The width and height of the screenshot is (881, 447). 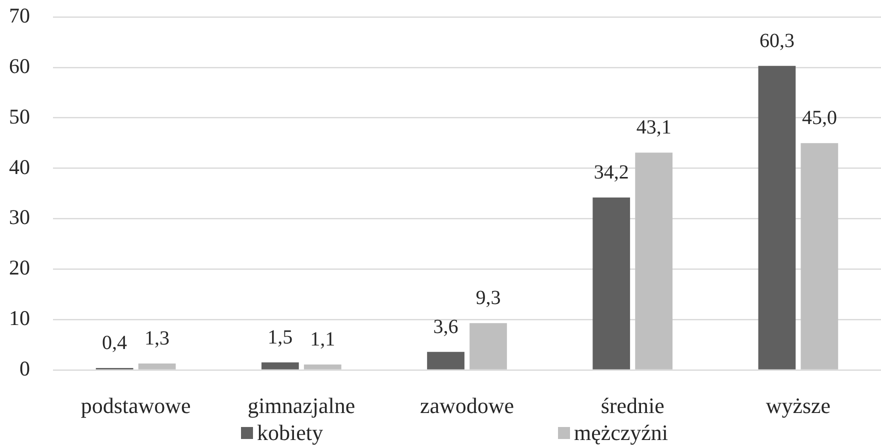 What do you see at coordinates (19, 268) in the screenshot?
I see `y-tick-label: 20` at bounding box center [19, 268].